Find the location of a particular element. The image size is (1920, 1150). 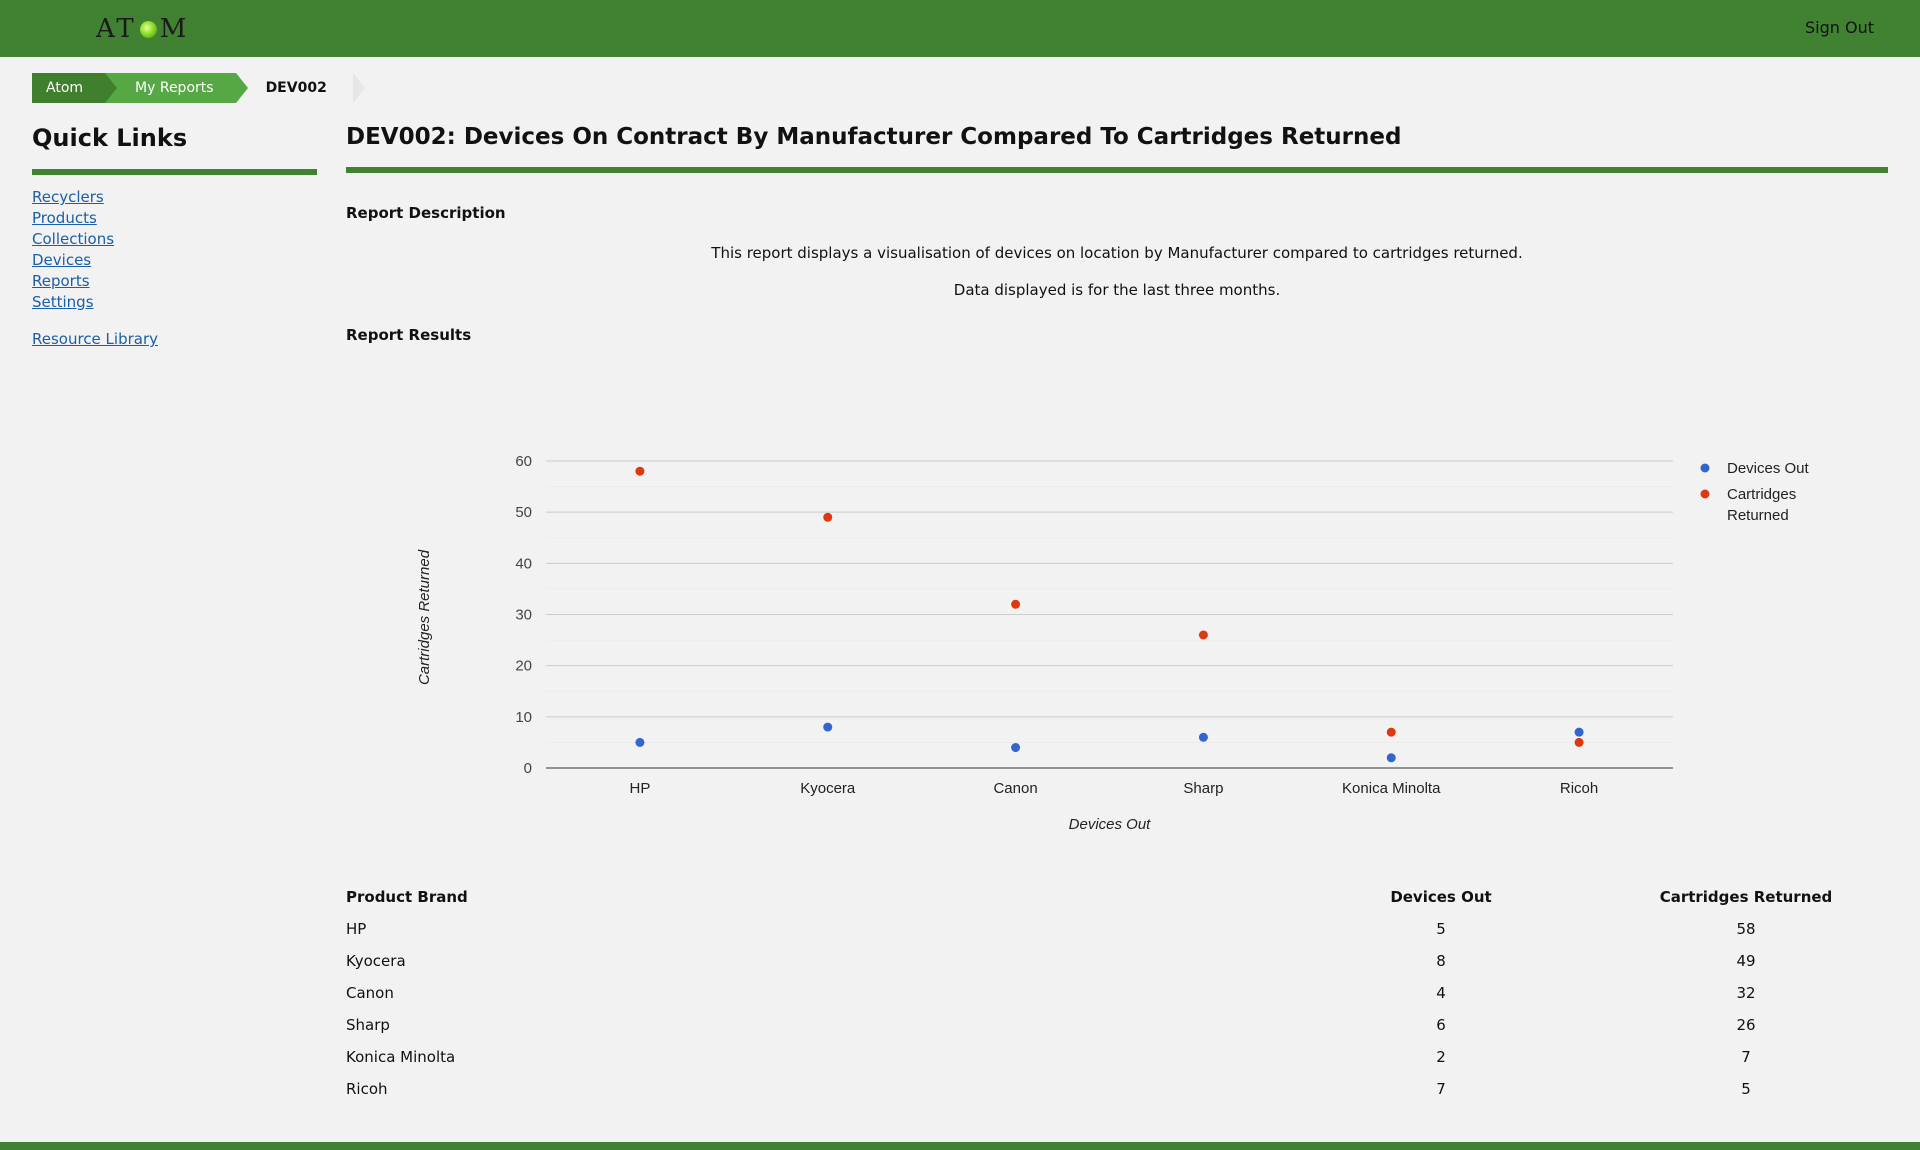

cell-devices-out: 4 is located at coordinates (1441, 993).